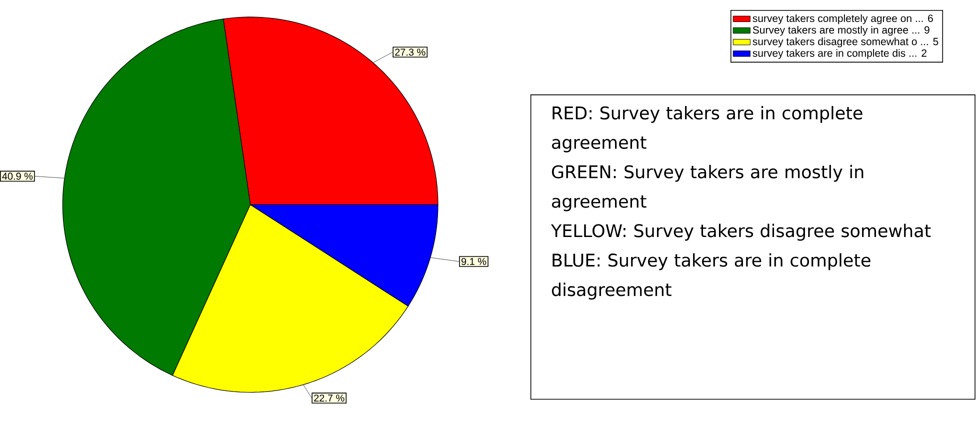 The image size is (980, 422). Describe the element at coordinates (842, 19) in the screenshot. I see `legend-label: survey takers completely agree on ... 6` at that location.